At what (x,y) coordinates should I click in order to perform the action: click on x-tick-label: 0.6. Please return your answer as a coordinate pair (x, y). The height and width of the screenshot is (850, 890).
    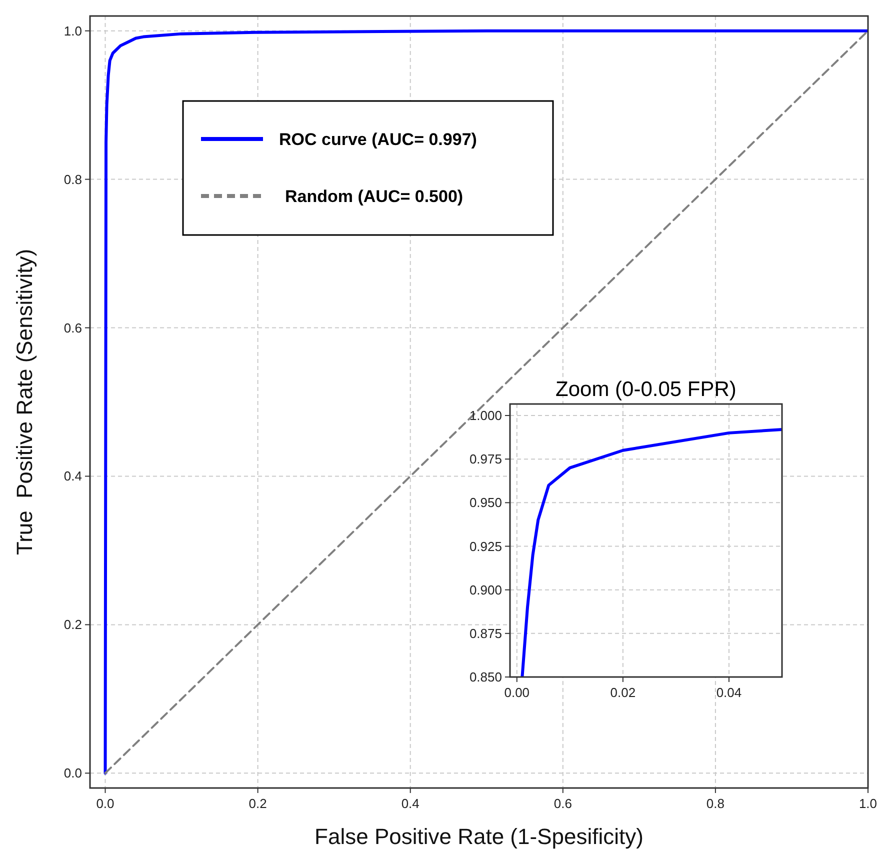
    Looking at the image, I should click on (563, 803).